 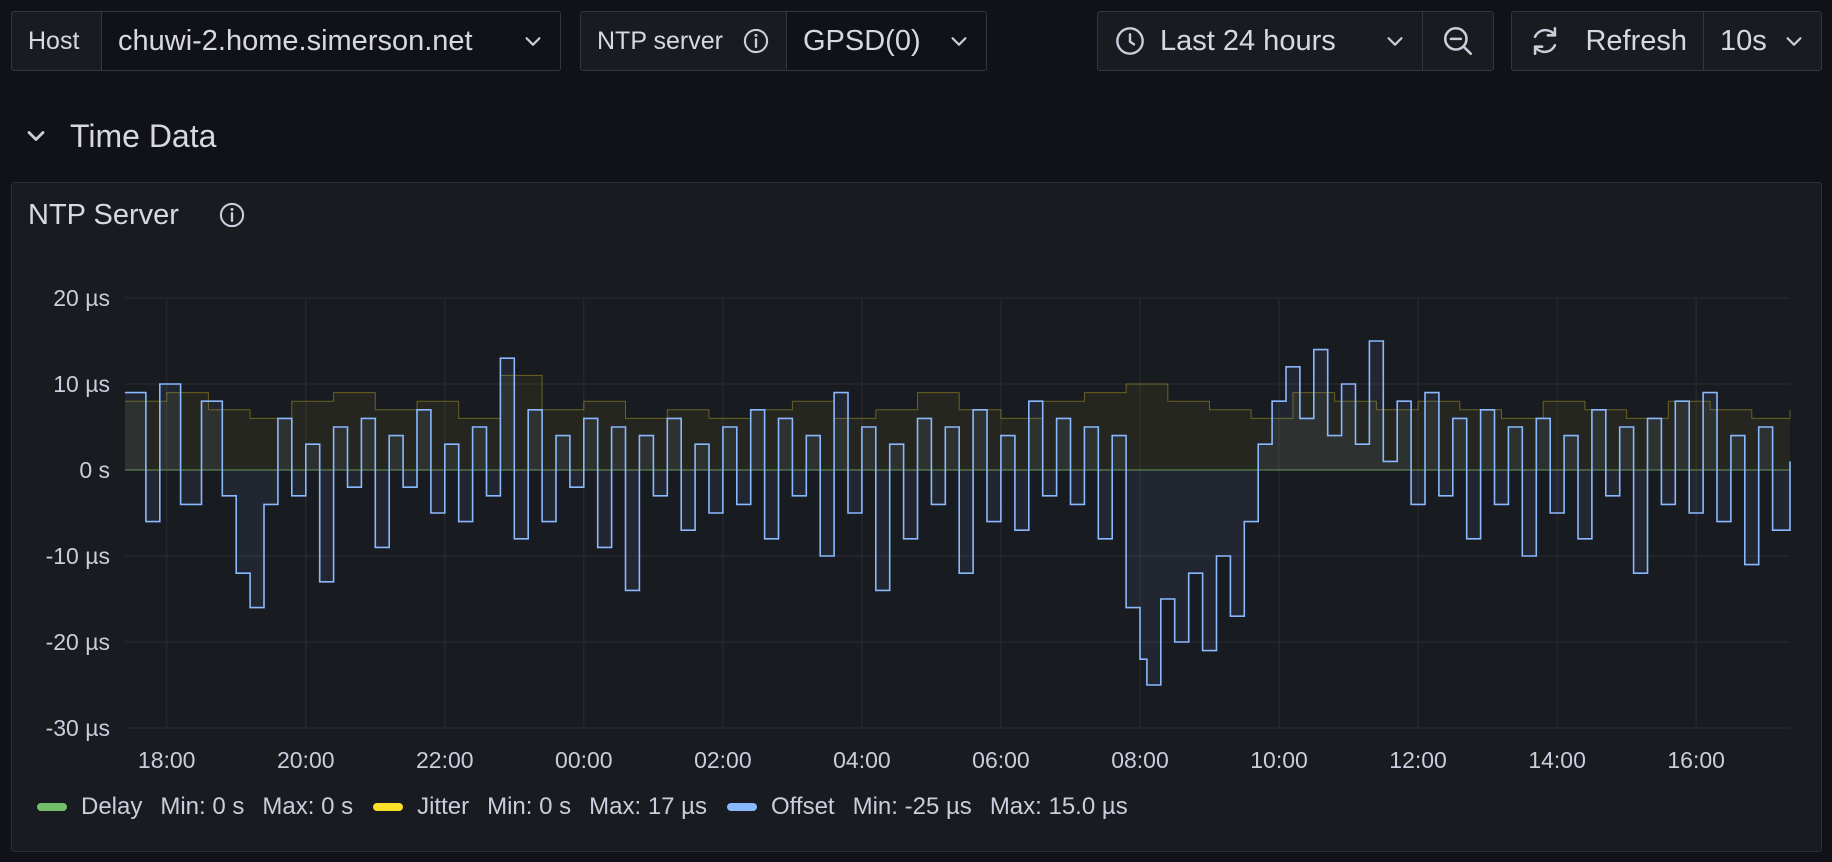 I want to click on x-tick-label: 22:00, so click(x=445, y=760).